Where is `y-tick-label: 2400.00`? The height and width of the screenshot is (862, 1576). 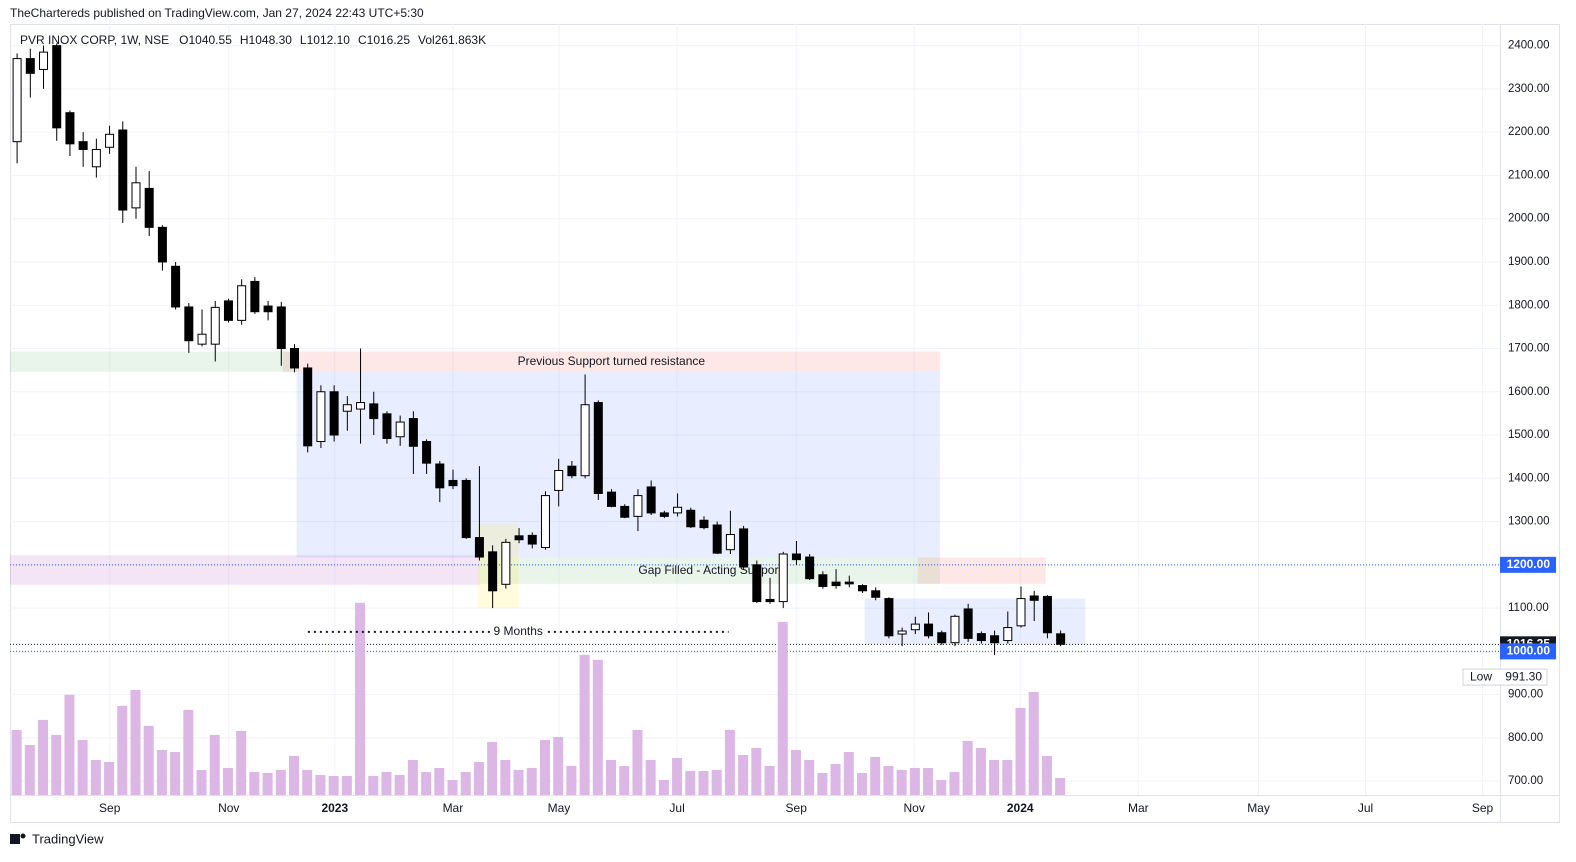 y-tick-label: 2400.00 is located at coordinates (1529, 46).